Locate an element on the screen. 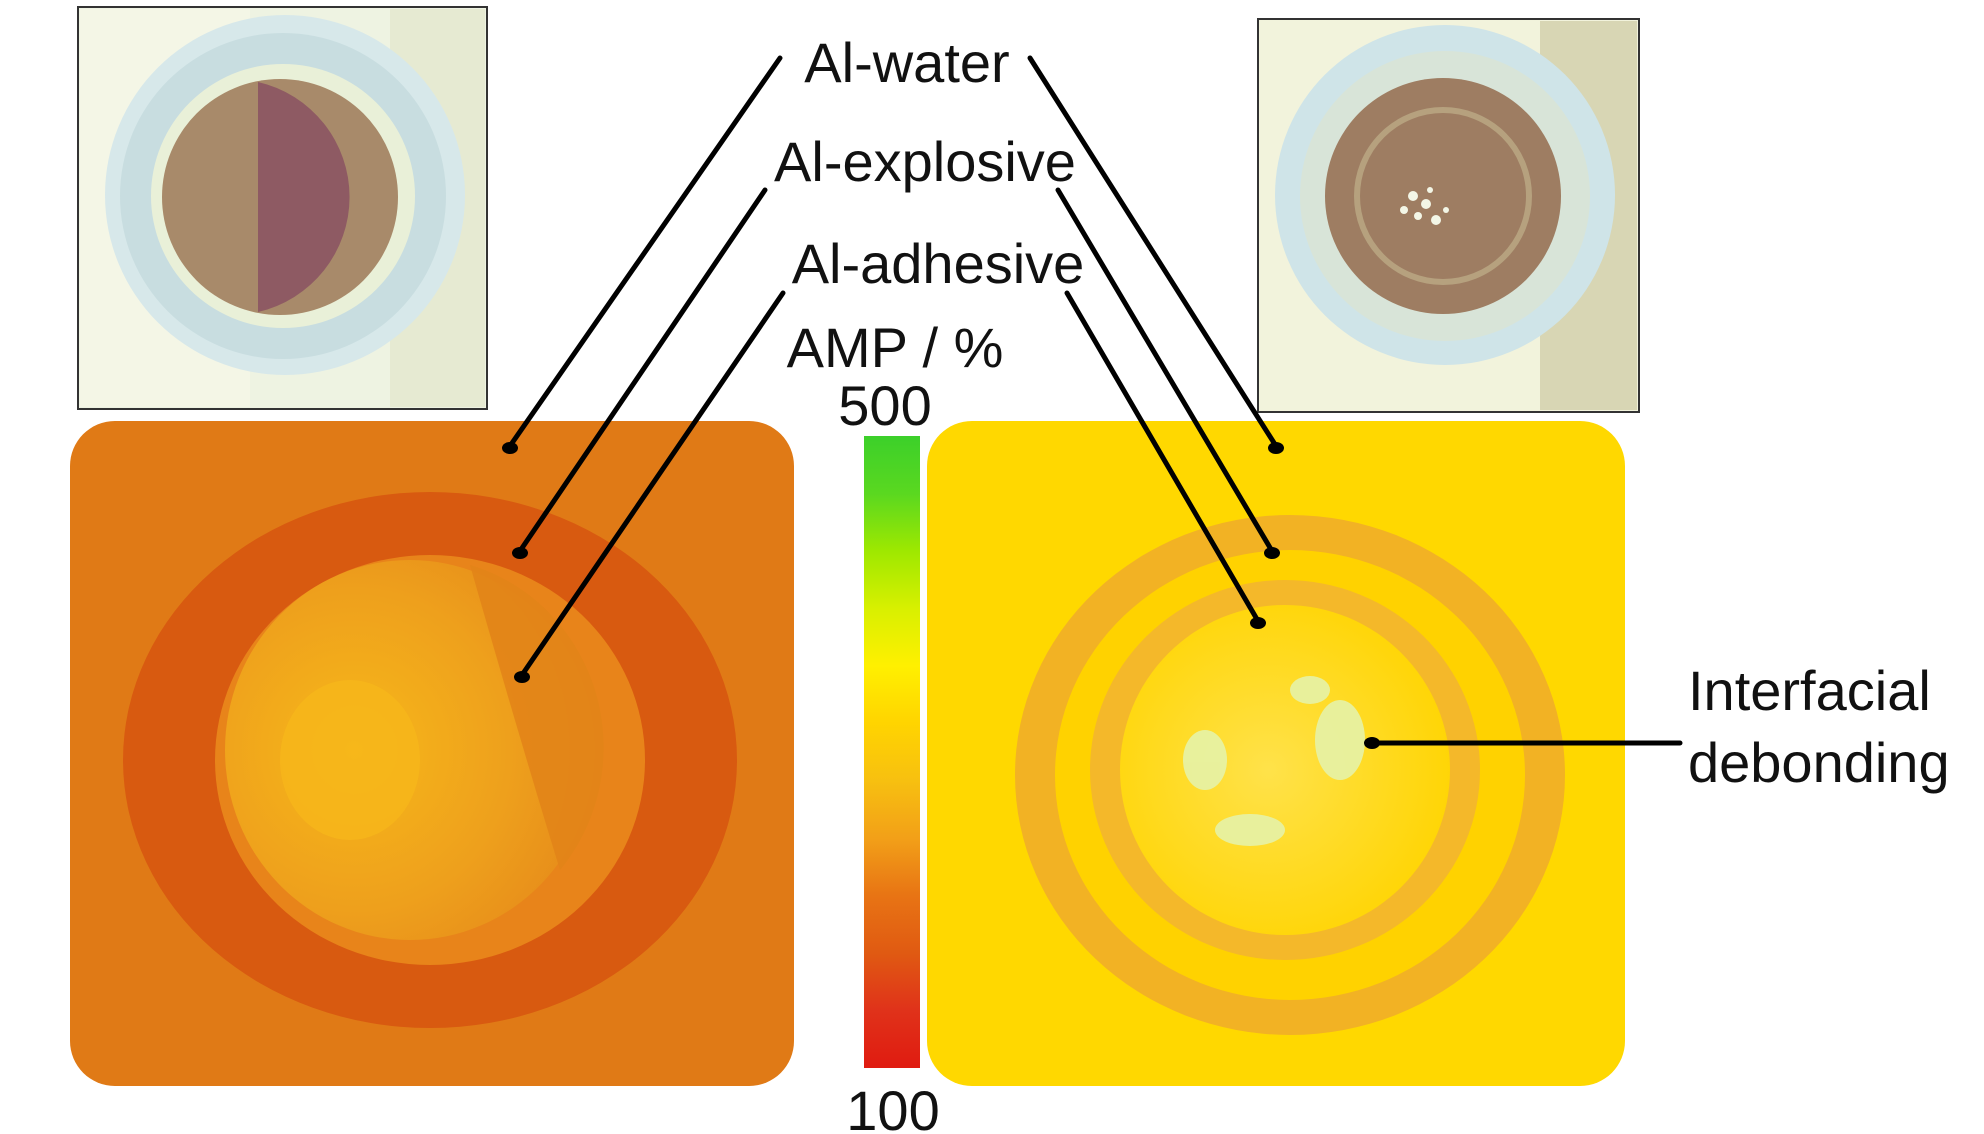 This screenshot has height=1134, width=1984. colorbar is located at coordinates (892, 752).